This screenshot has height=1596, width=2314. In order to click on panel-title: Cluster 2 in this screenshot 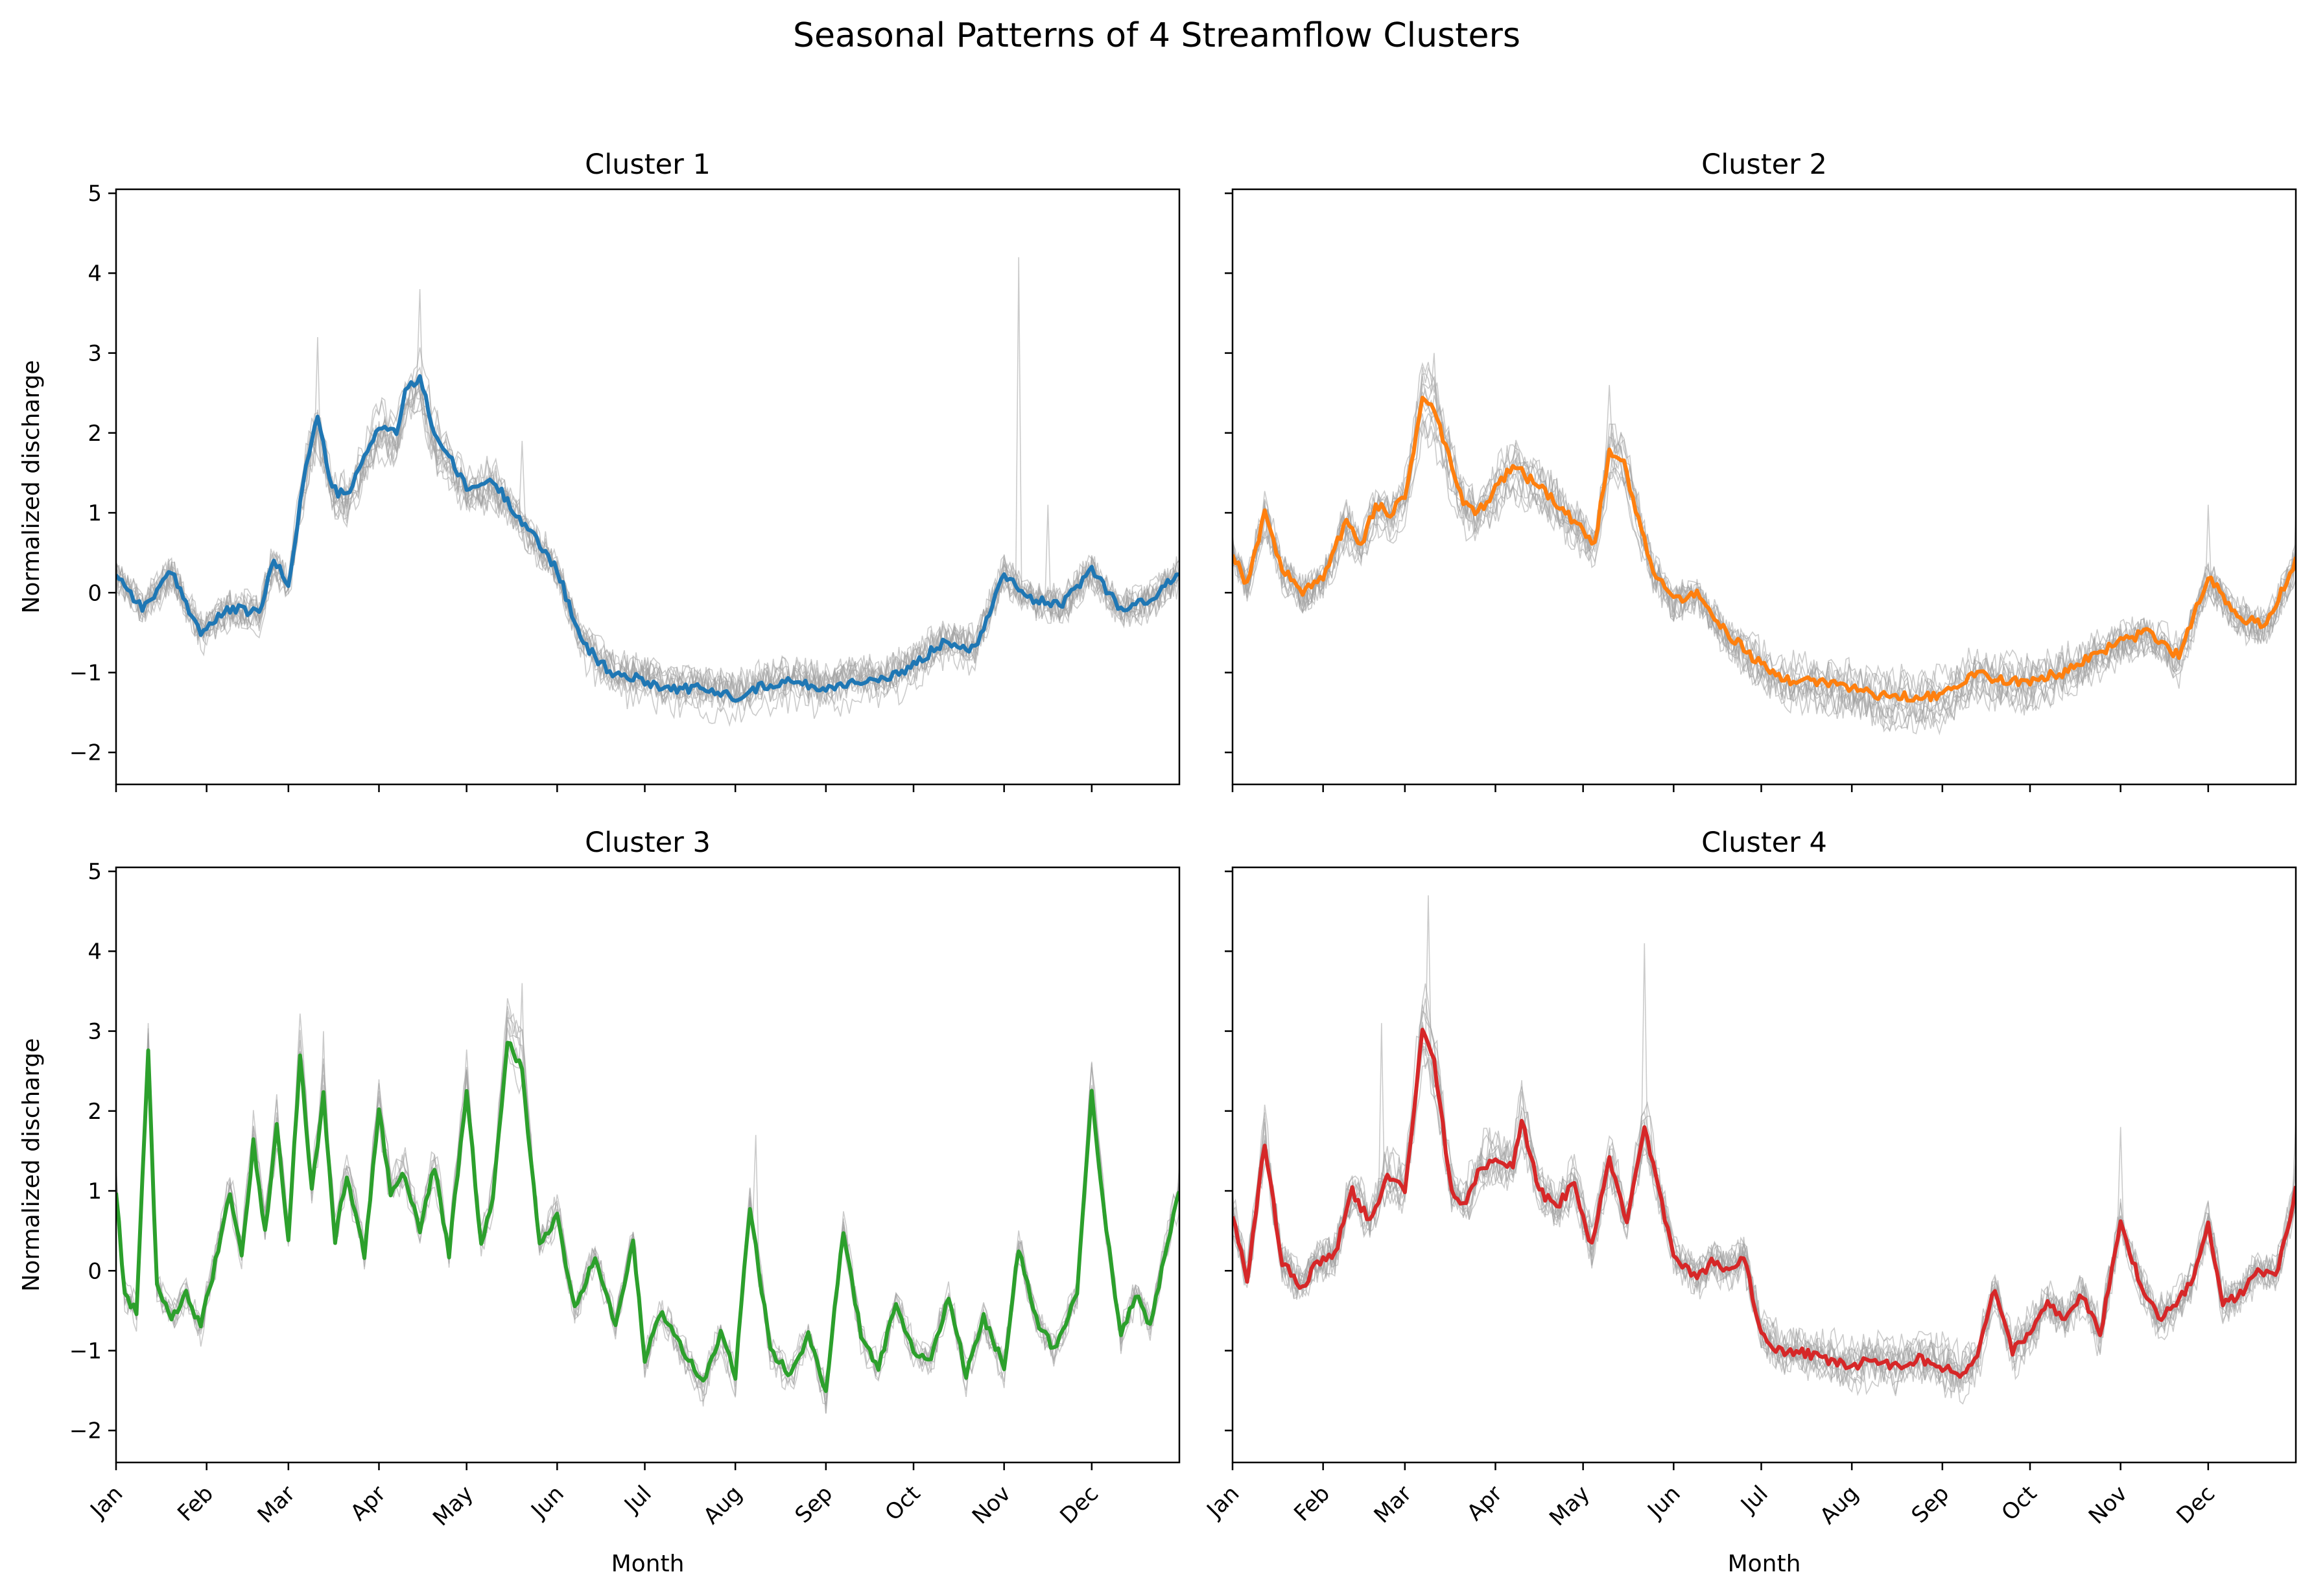, I will do `click(1764, 164)`.